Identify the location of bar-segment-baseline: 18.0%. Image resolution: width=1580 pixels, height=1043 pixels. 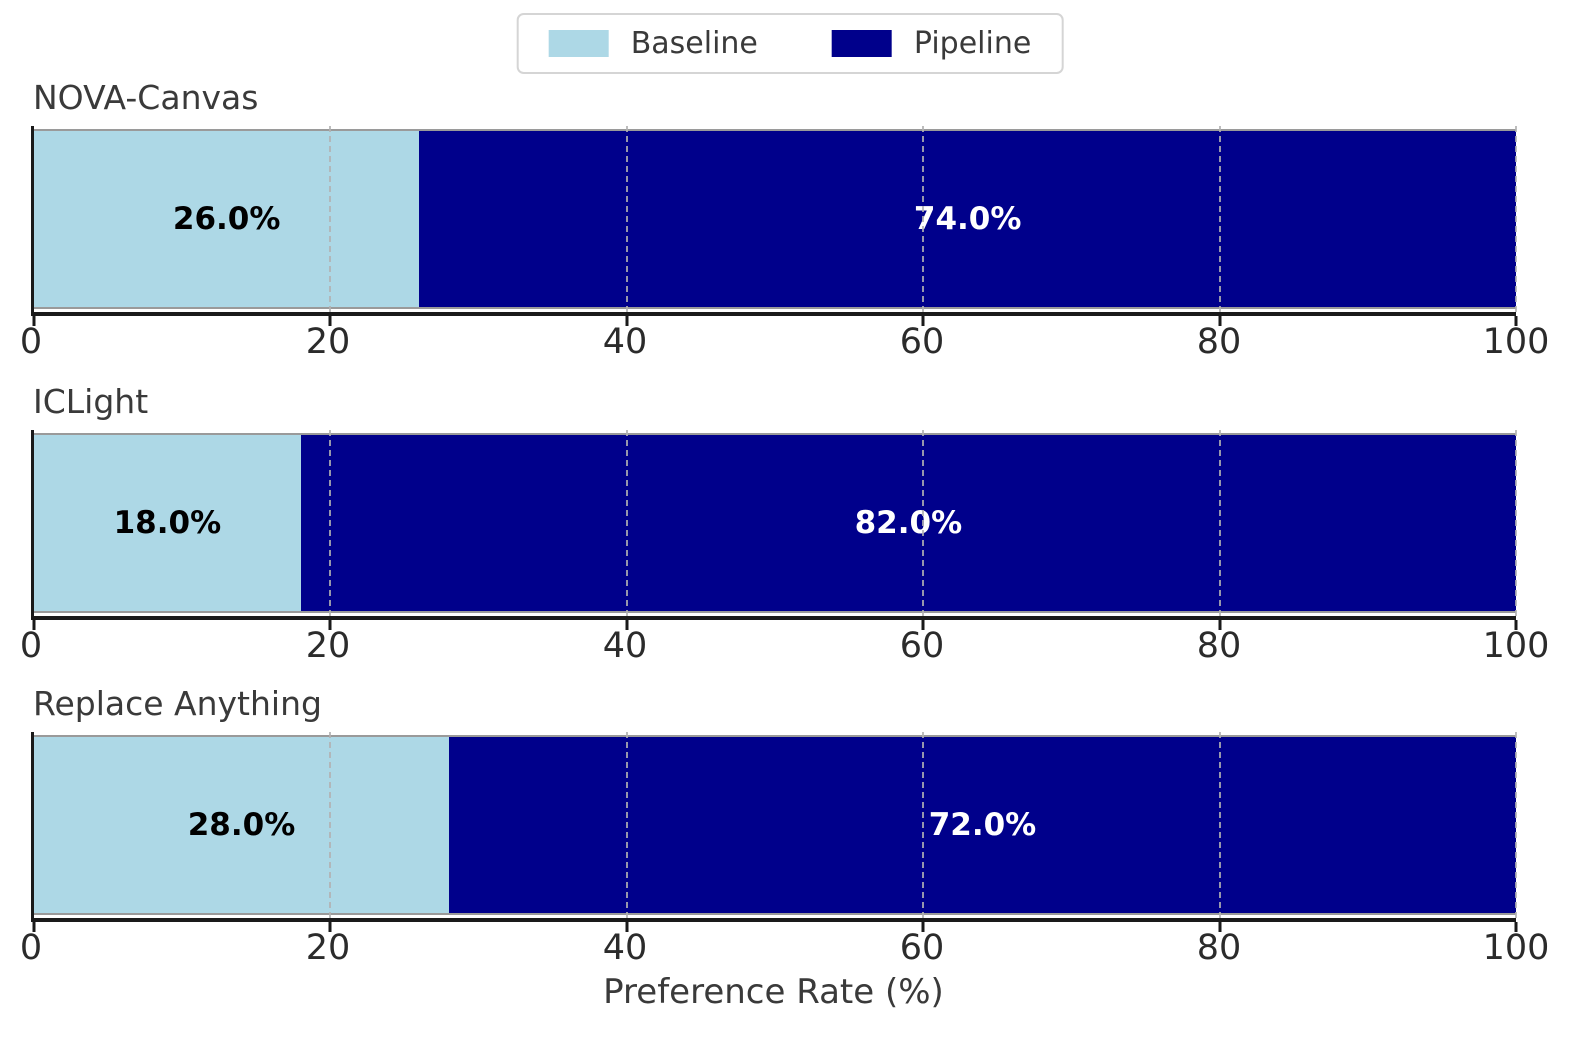
(167, 523).